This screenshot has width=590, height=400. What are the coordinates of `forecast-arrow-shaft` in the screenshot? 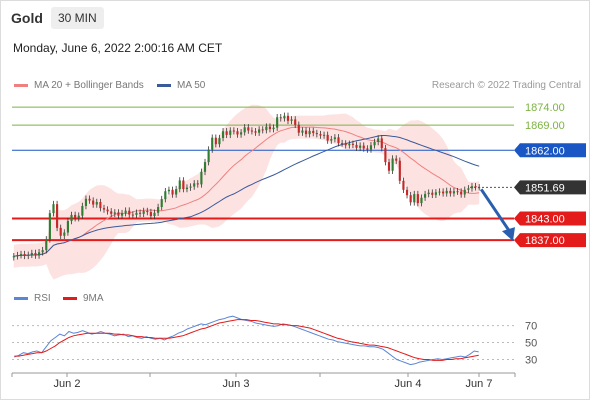 It's located at (495, 210).